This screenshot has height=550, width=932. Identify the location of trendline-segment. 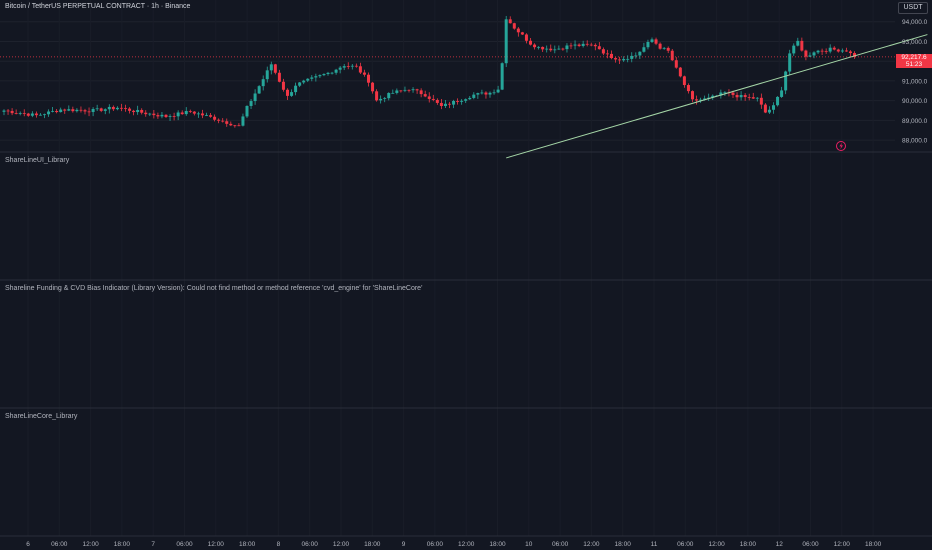
(717, 96).